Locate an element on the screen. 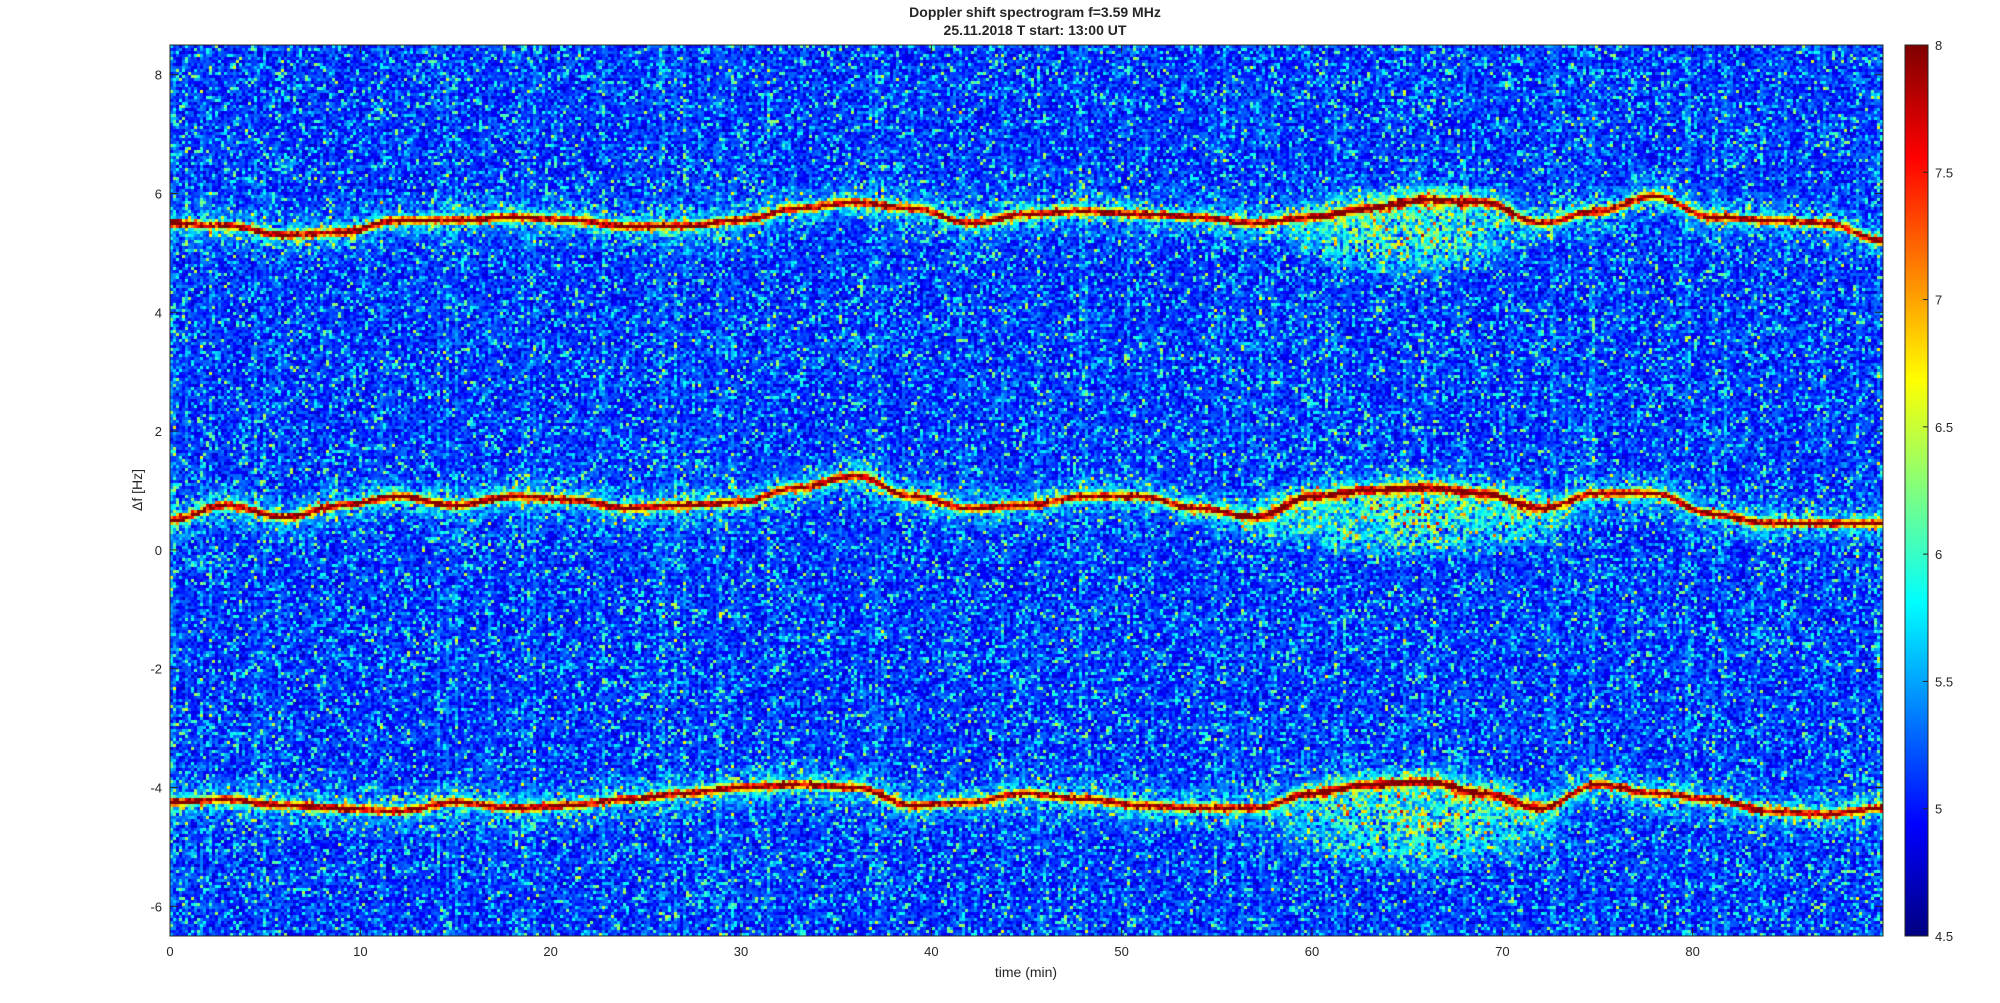  colorbar-tick-label: 5.5 is located at coordinates (1944, 681).